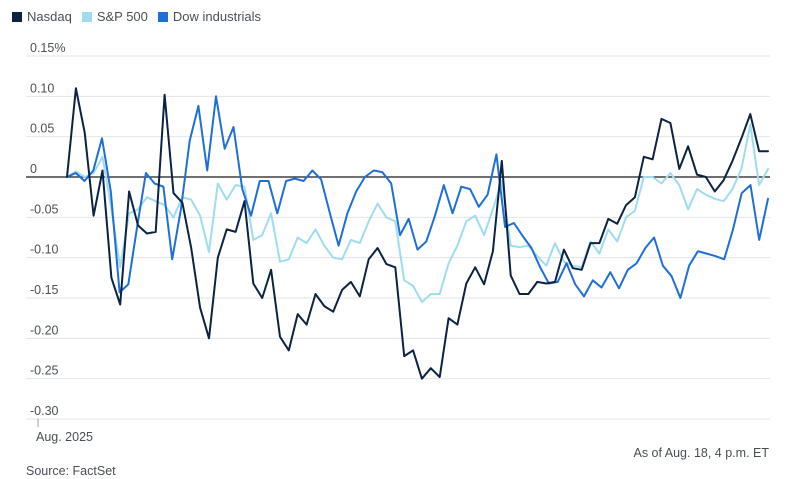 This screenshot has height=479, width=806. I want to click on y-tick-label: 0.10, so click(42, 88).